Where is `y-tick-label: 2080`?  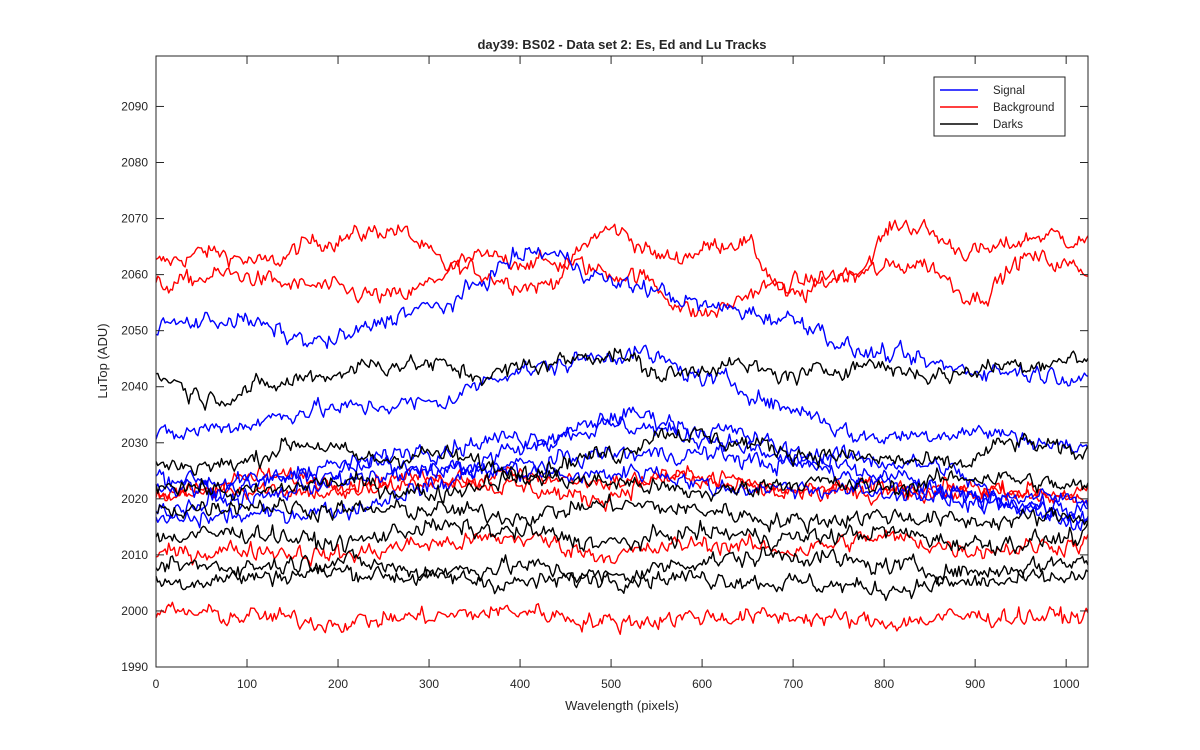 y-tick-label: 2080 is located at coordinates (134, 163).